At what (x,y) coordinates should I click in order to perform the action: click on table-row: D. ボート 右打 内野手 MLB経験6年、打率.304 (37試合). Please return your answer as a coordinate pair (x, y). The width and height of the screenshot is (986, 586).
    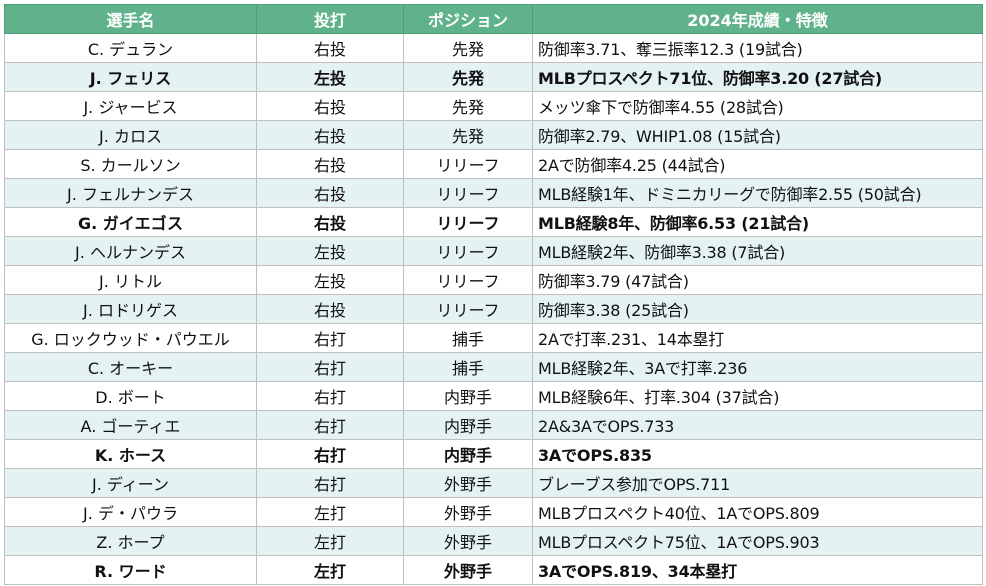
    Looking at the image, I should click on (493, 396).